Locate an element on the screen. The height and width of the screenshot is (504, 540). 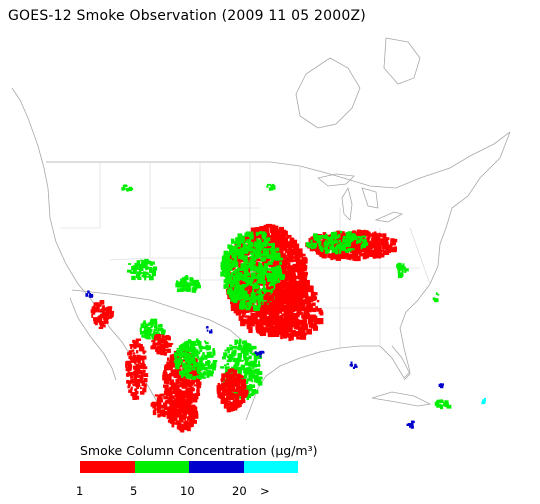
lake-superior is located at coordinates (336, 180).